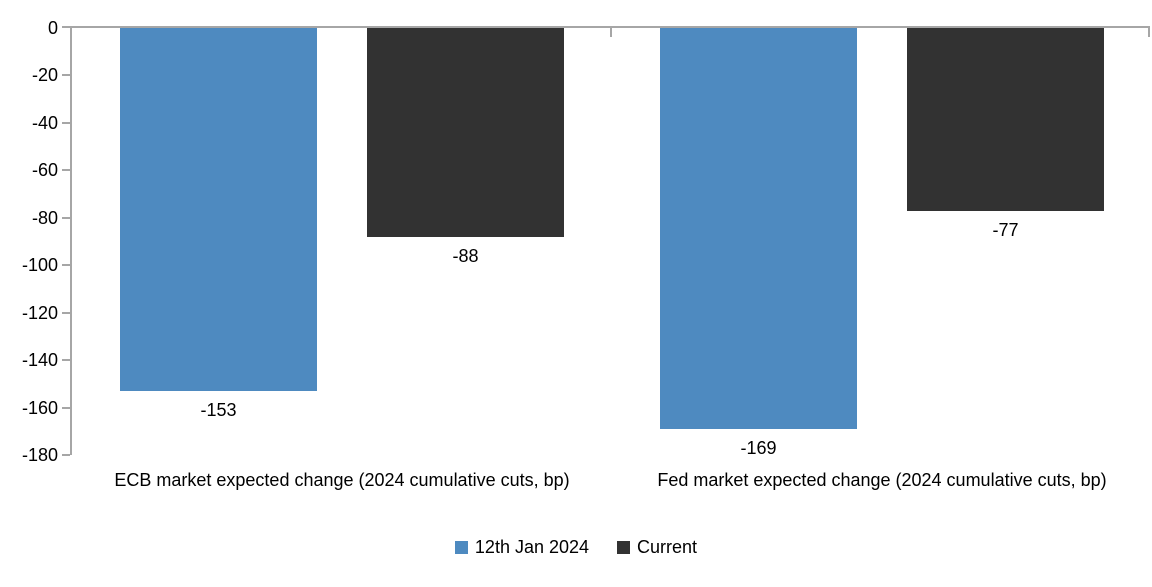 The image size is (1152, 587). What do you see at coordinates (71, 240) in the screenshot?
I see `y-axis-line` at bounding box center [71, 240].